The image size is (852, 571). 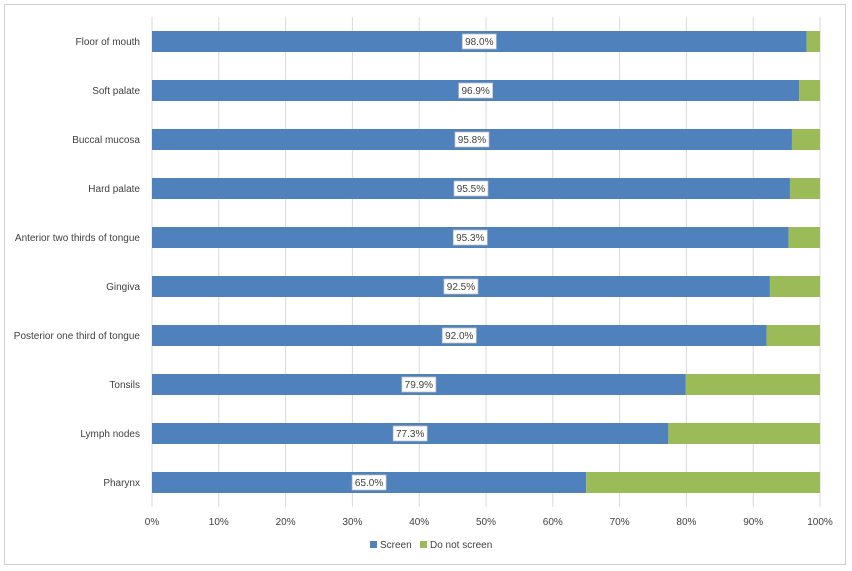 I want to click on data-label: 98.0%, so click(x=479, y=41).